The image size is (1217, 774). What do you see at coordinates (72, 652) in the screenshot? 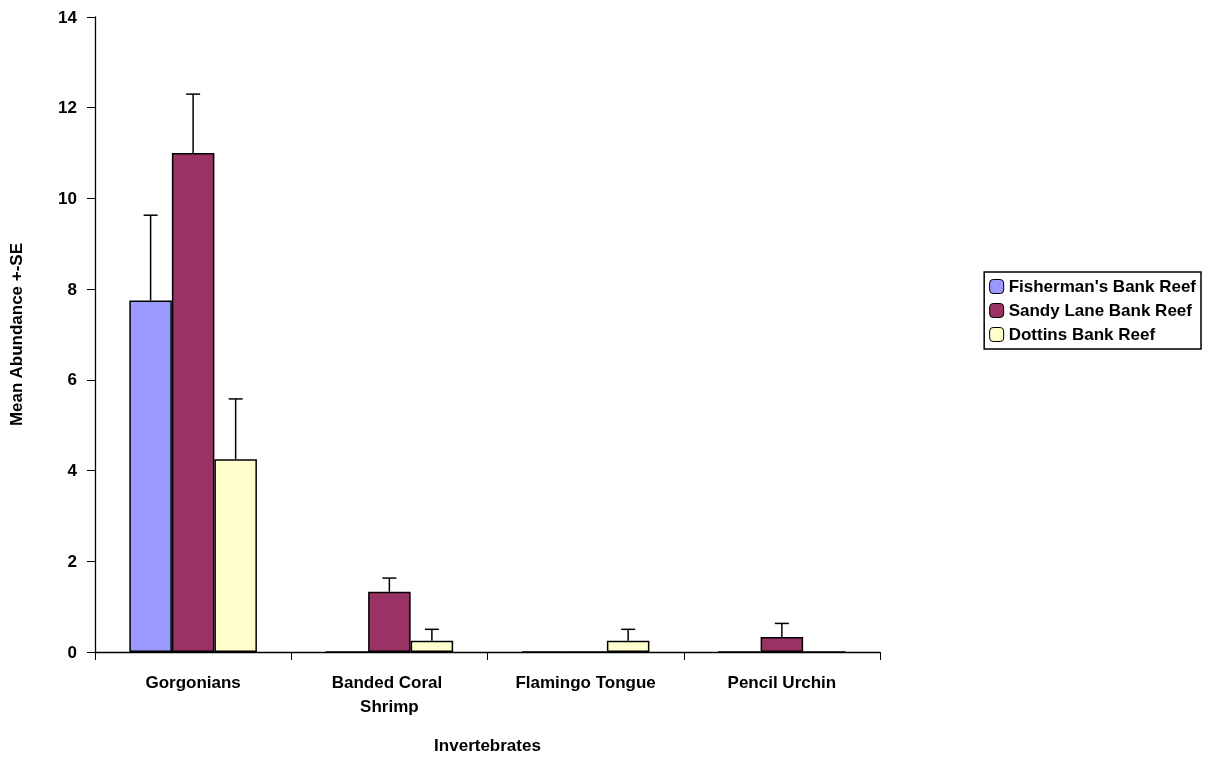
I see `y-tick-label: 0` at bounding box center [72, 652].